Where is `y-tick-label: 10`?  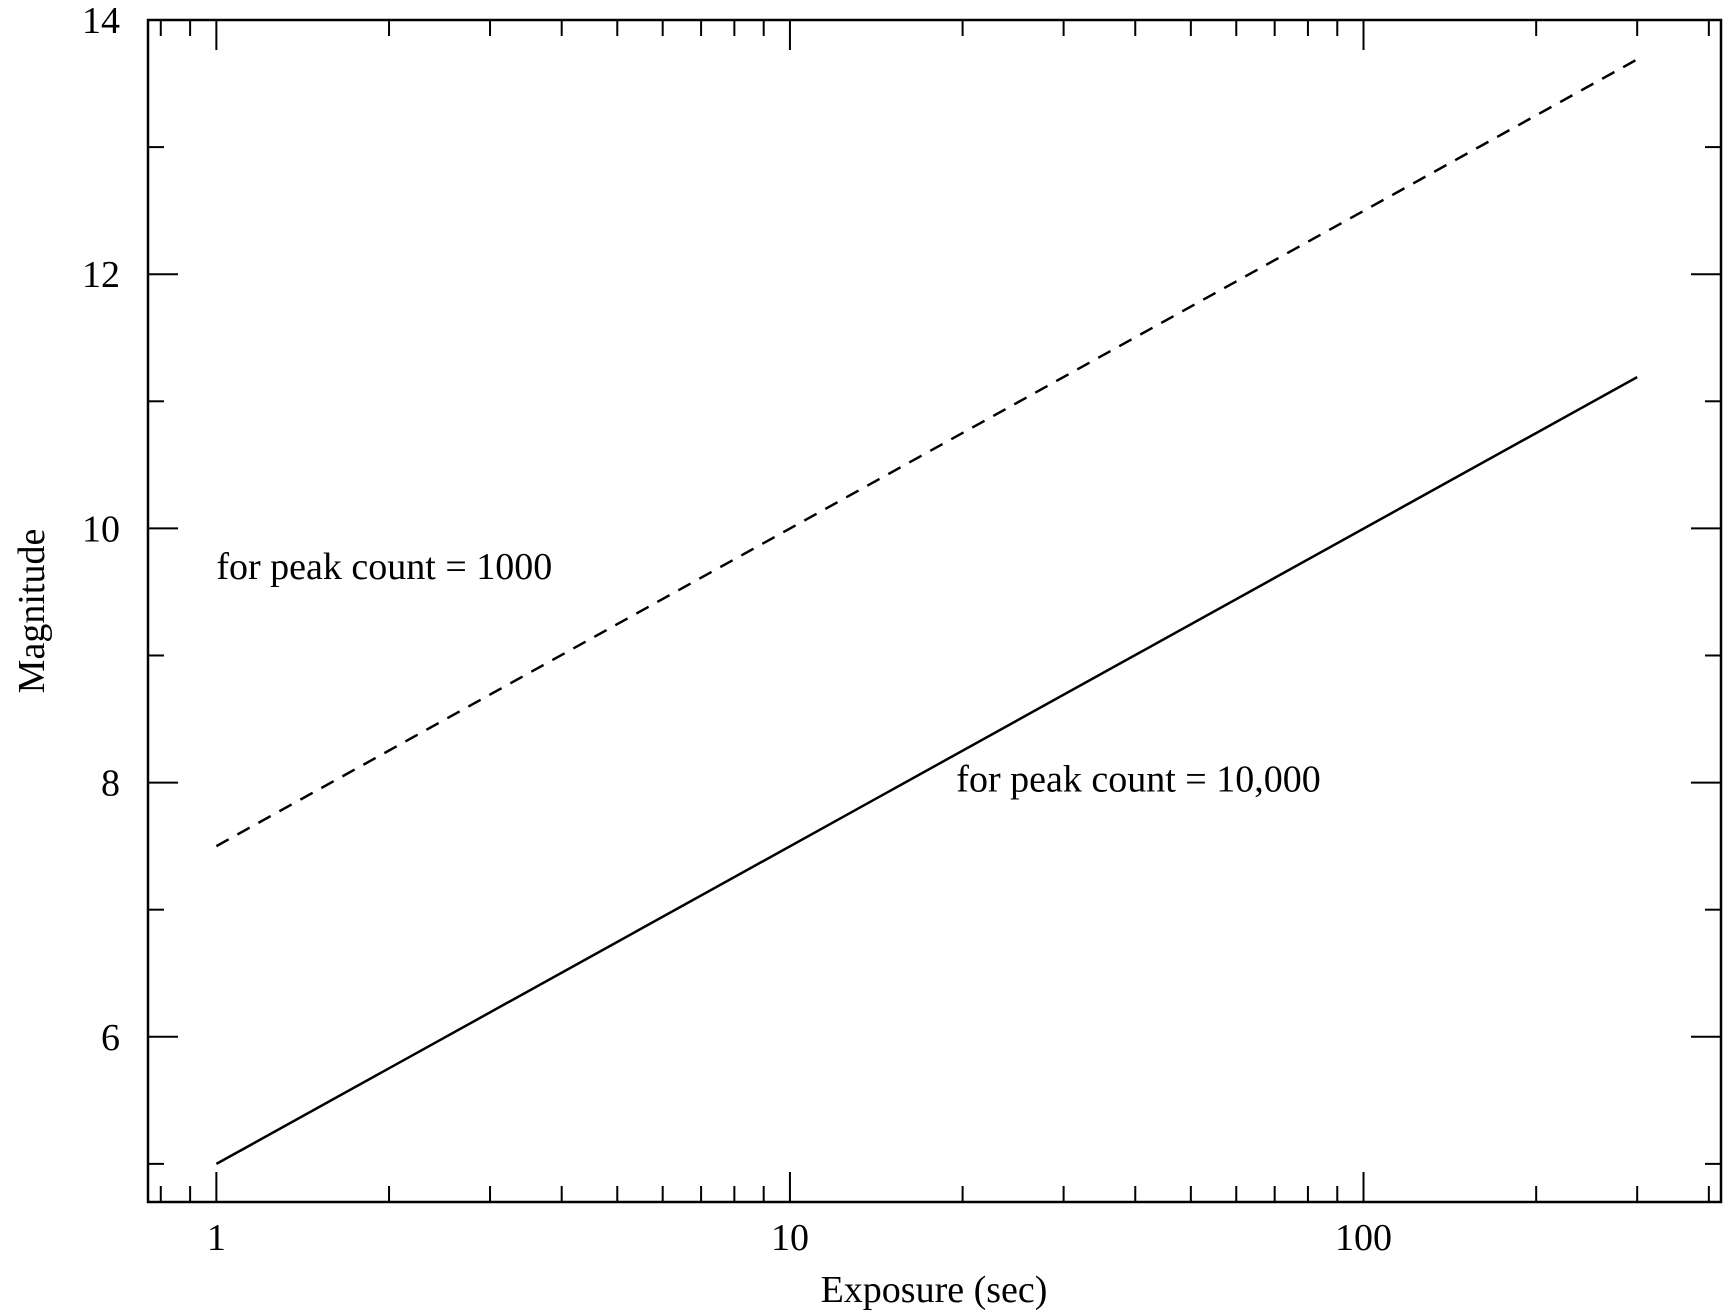 y-tick-label: 10 is located at coordinates (101, 529).